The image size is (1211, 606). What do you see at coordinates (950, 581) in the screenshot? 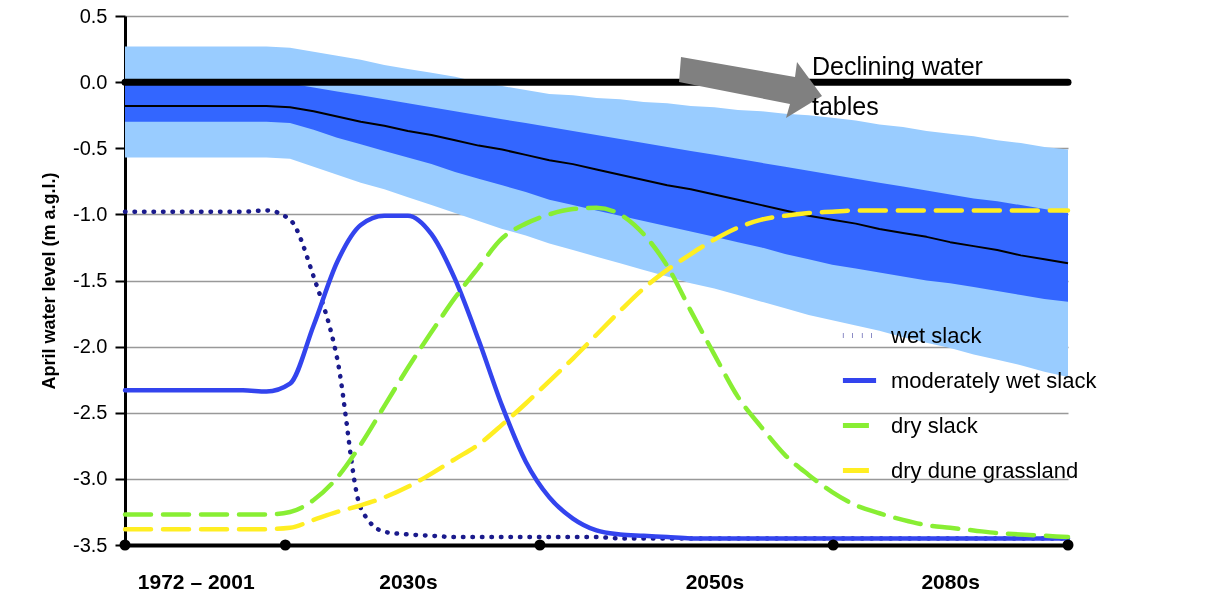
I see `x-tick-label: 2080s` at bounding box center [950, 581].